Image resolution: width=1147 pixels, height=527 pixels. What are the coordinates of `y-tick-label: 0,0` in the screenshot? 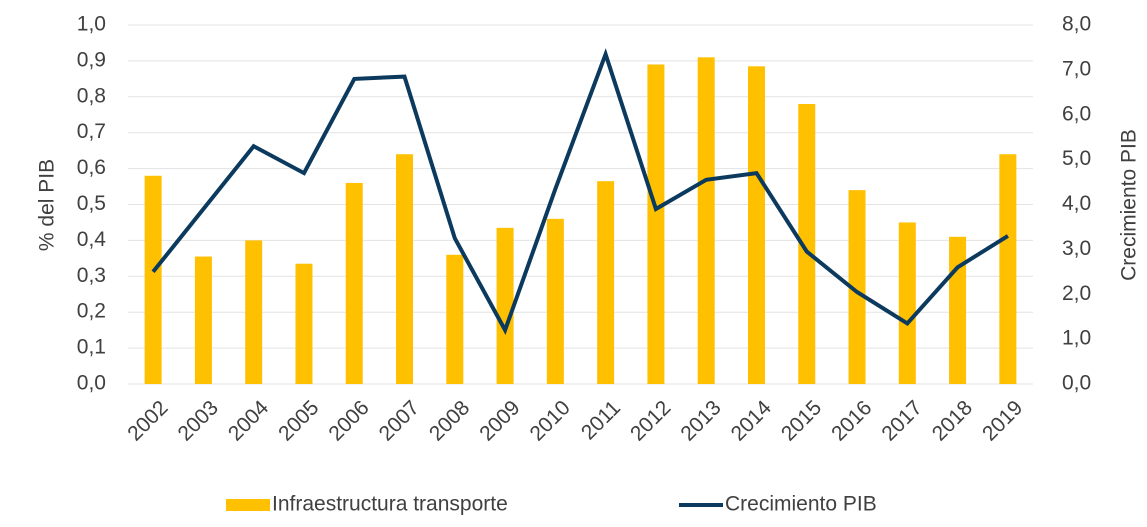 It's located at (91, 383).